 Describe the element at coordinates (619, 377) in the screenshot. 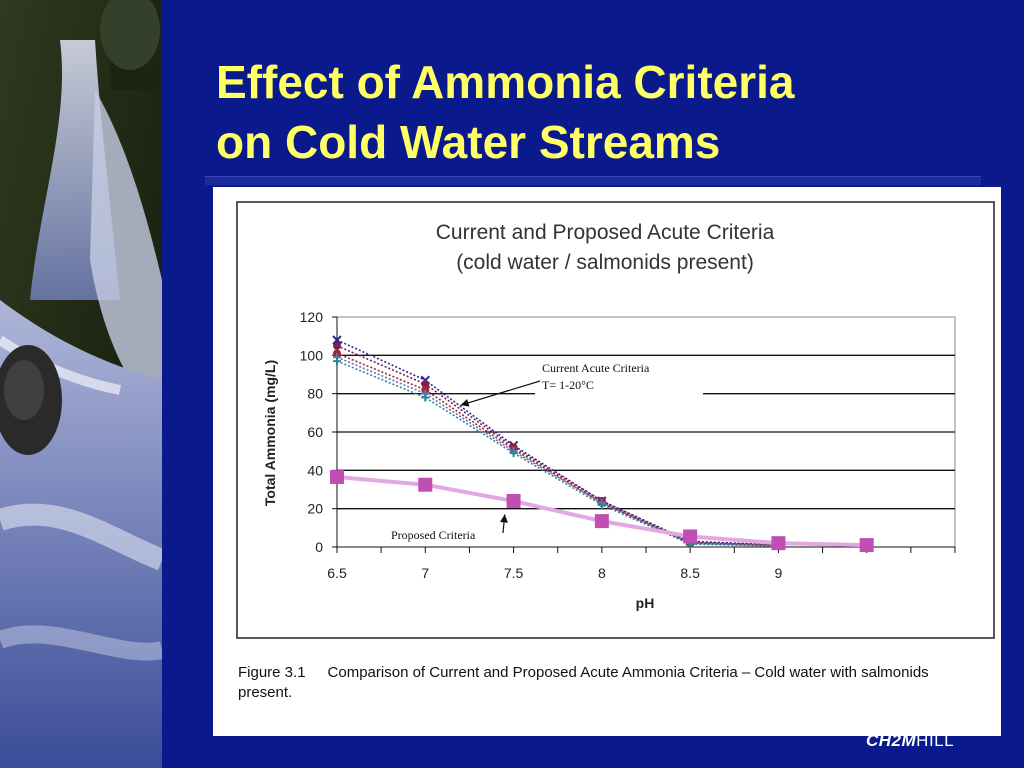

I see `current-criteria-label-bg` at that location.